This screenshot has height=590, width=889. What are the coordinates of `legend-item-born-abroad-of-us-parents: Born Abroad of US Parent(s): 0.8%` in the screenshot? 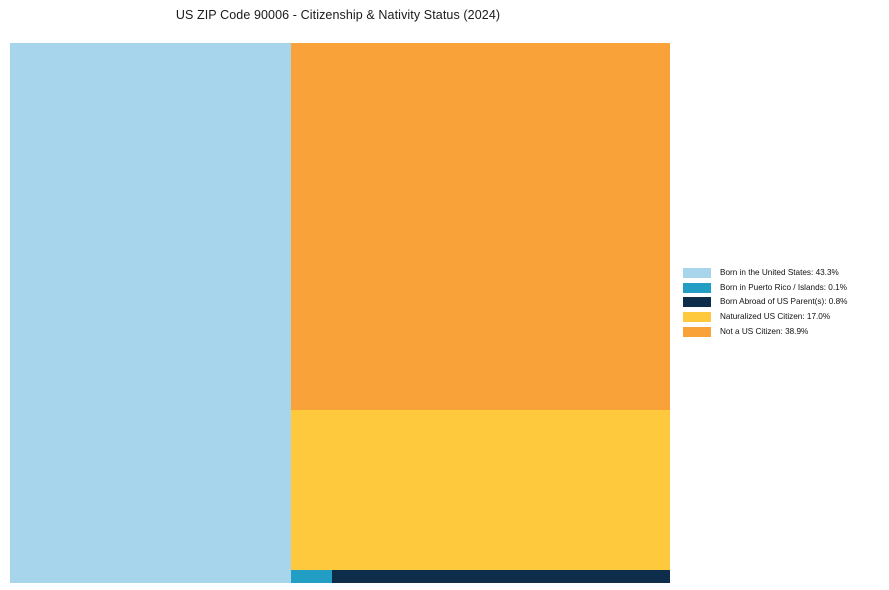 It's located at (783, 302).